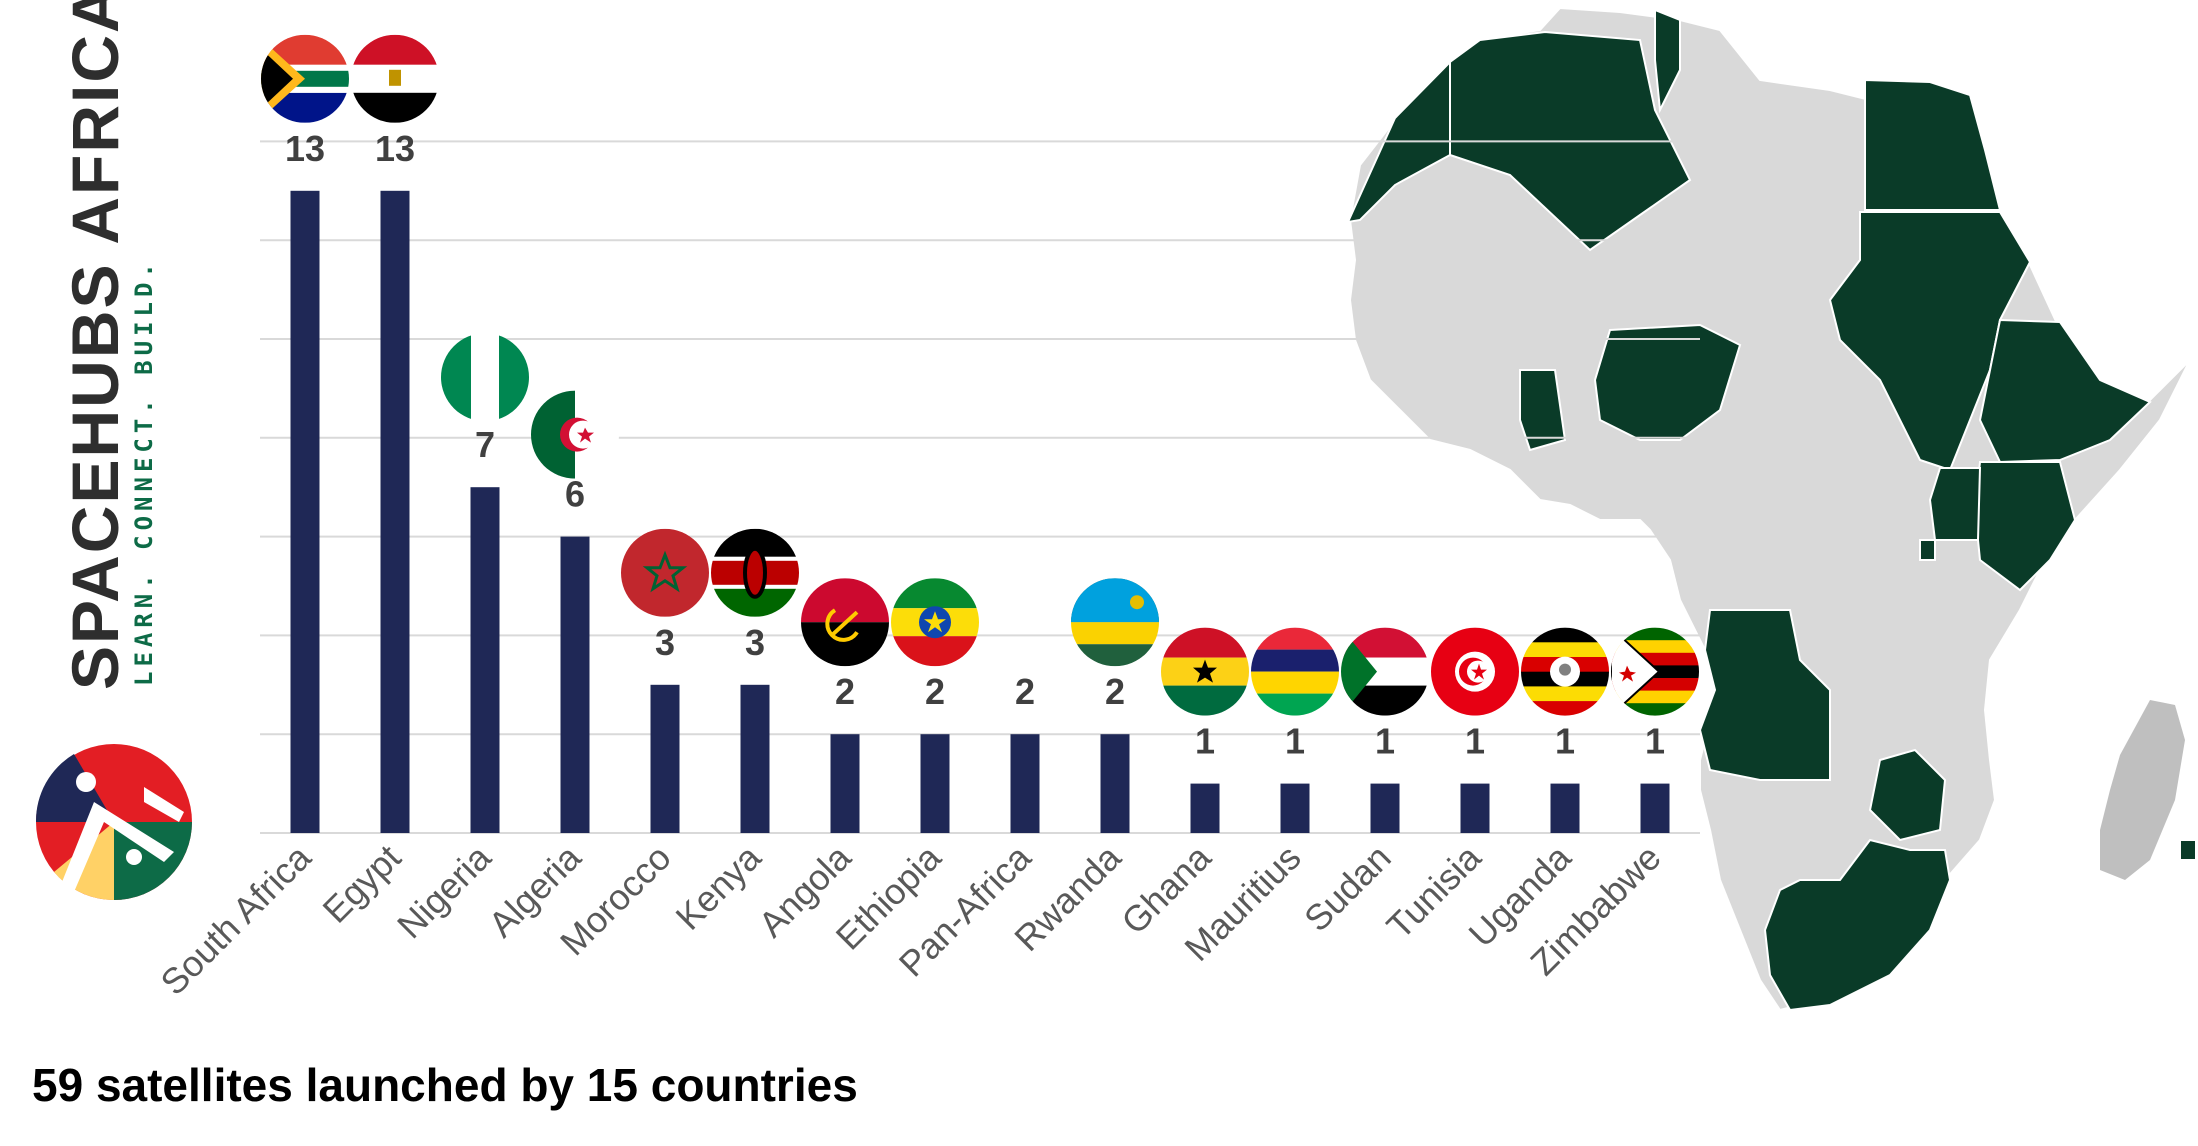  Describe the element at coordinates (755, 572) in the screenshot. I see `kenya-flag` at that location.